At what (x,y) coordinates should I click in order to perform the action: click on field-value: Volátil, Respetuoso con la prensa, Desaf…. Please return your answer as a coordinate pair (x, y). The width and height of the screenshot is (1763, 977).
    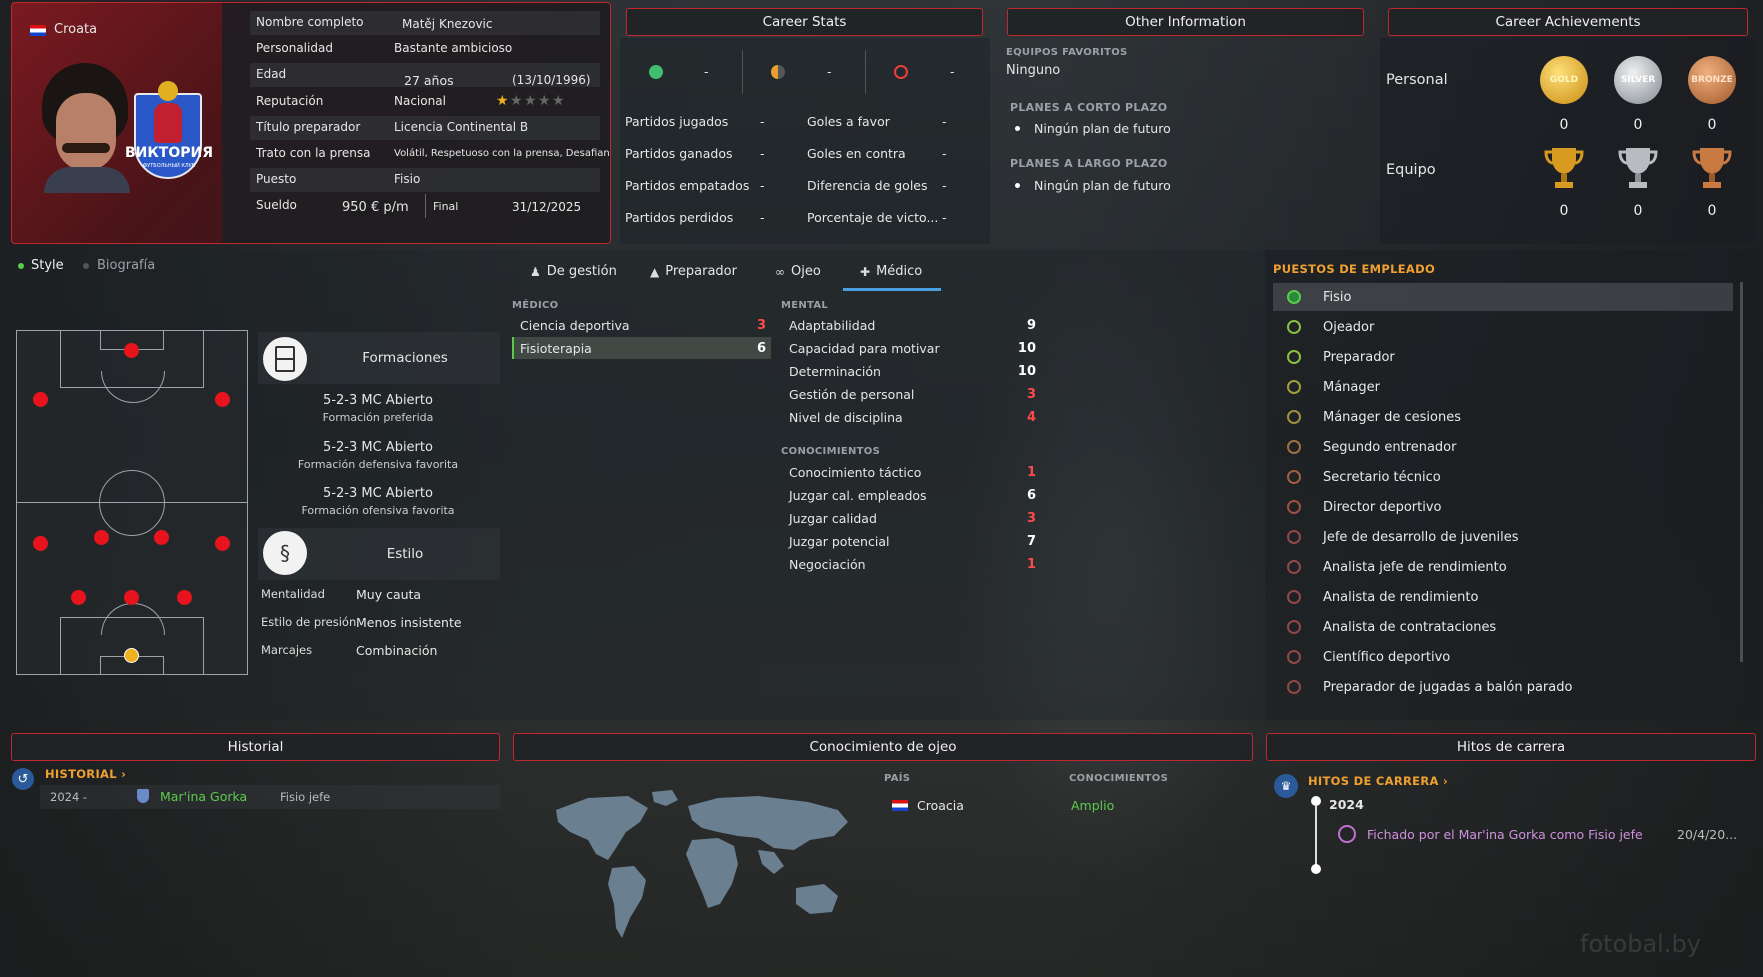
    Looking at the image, I should click on (502, 153).